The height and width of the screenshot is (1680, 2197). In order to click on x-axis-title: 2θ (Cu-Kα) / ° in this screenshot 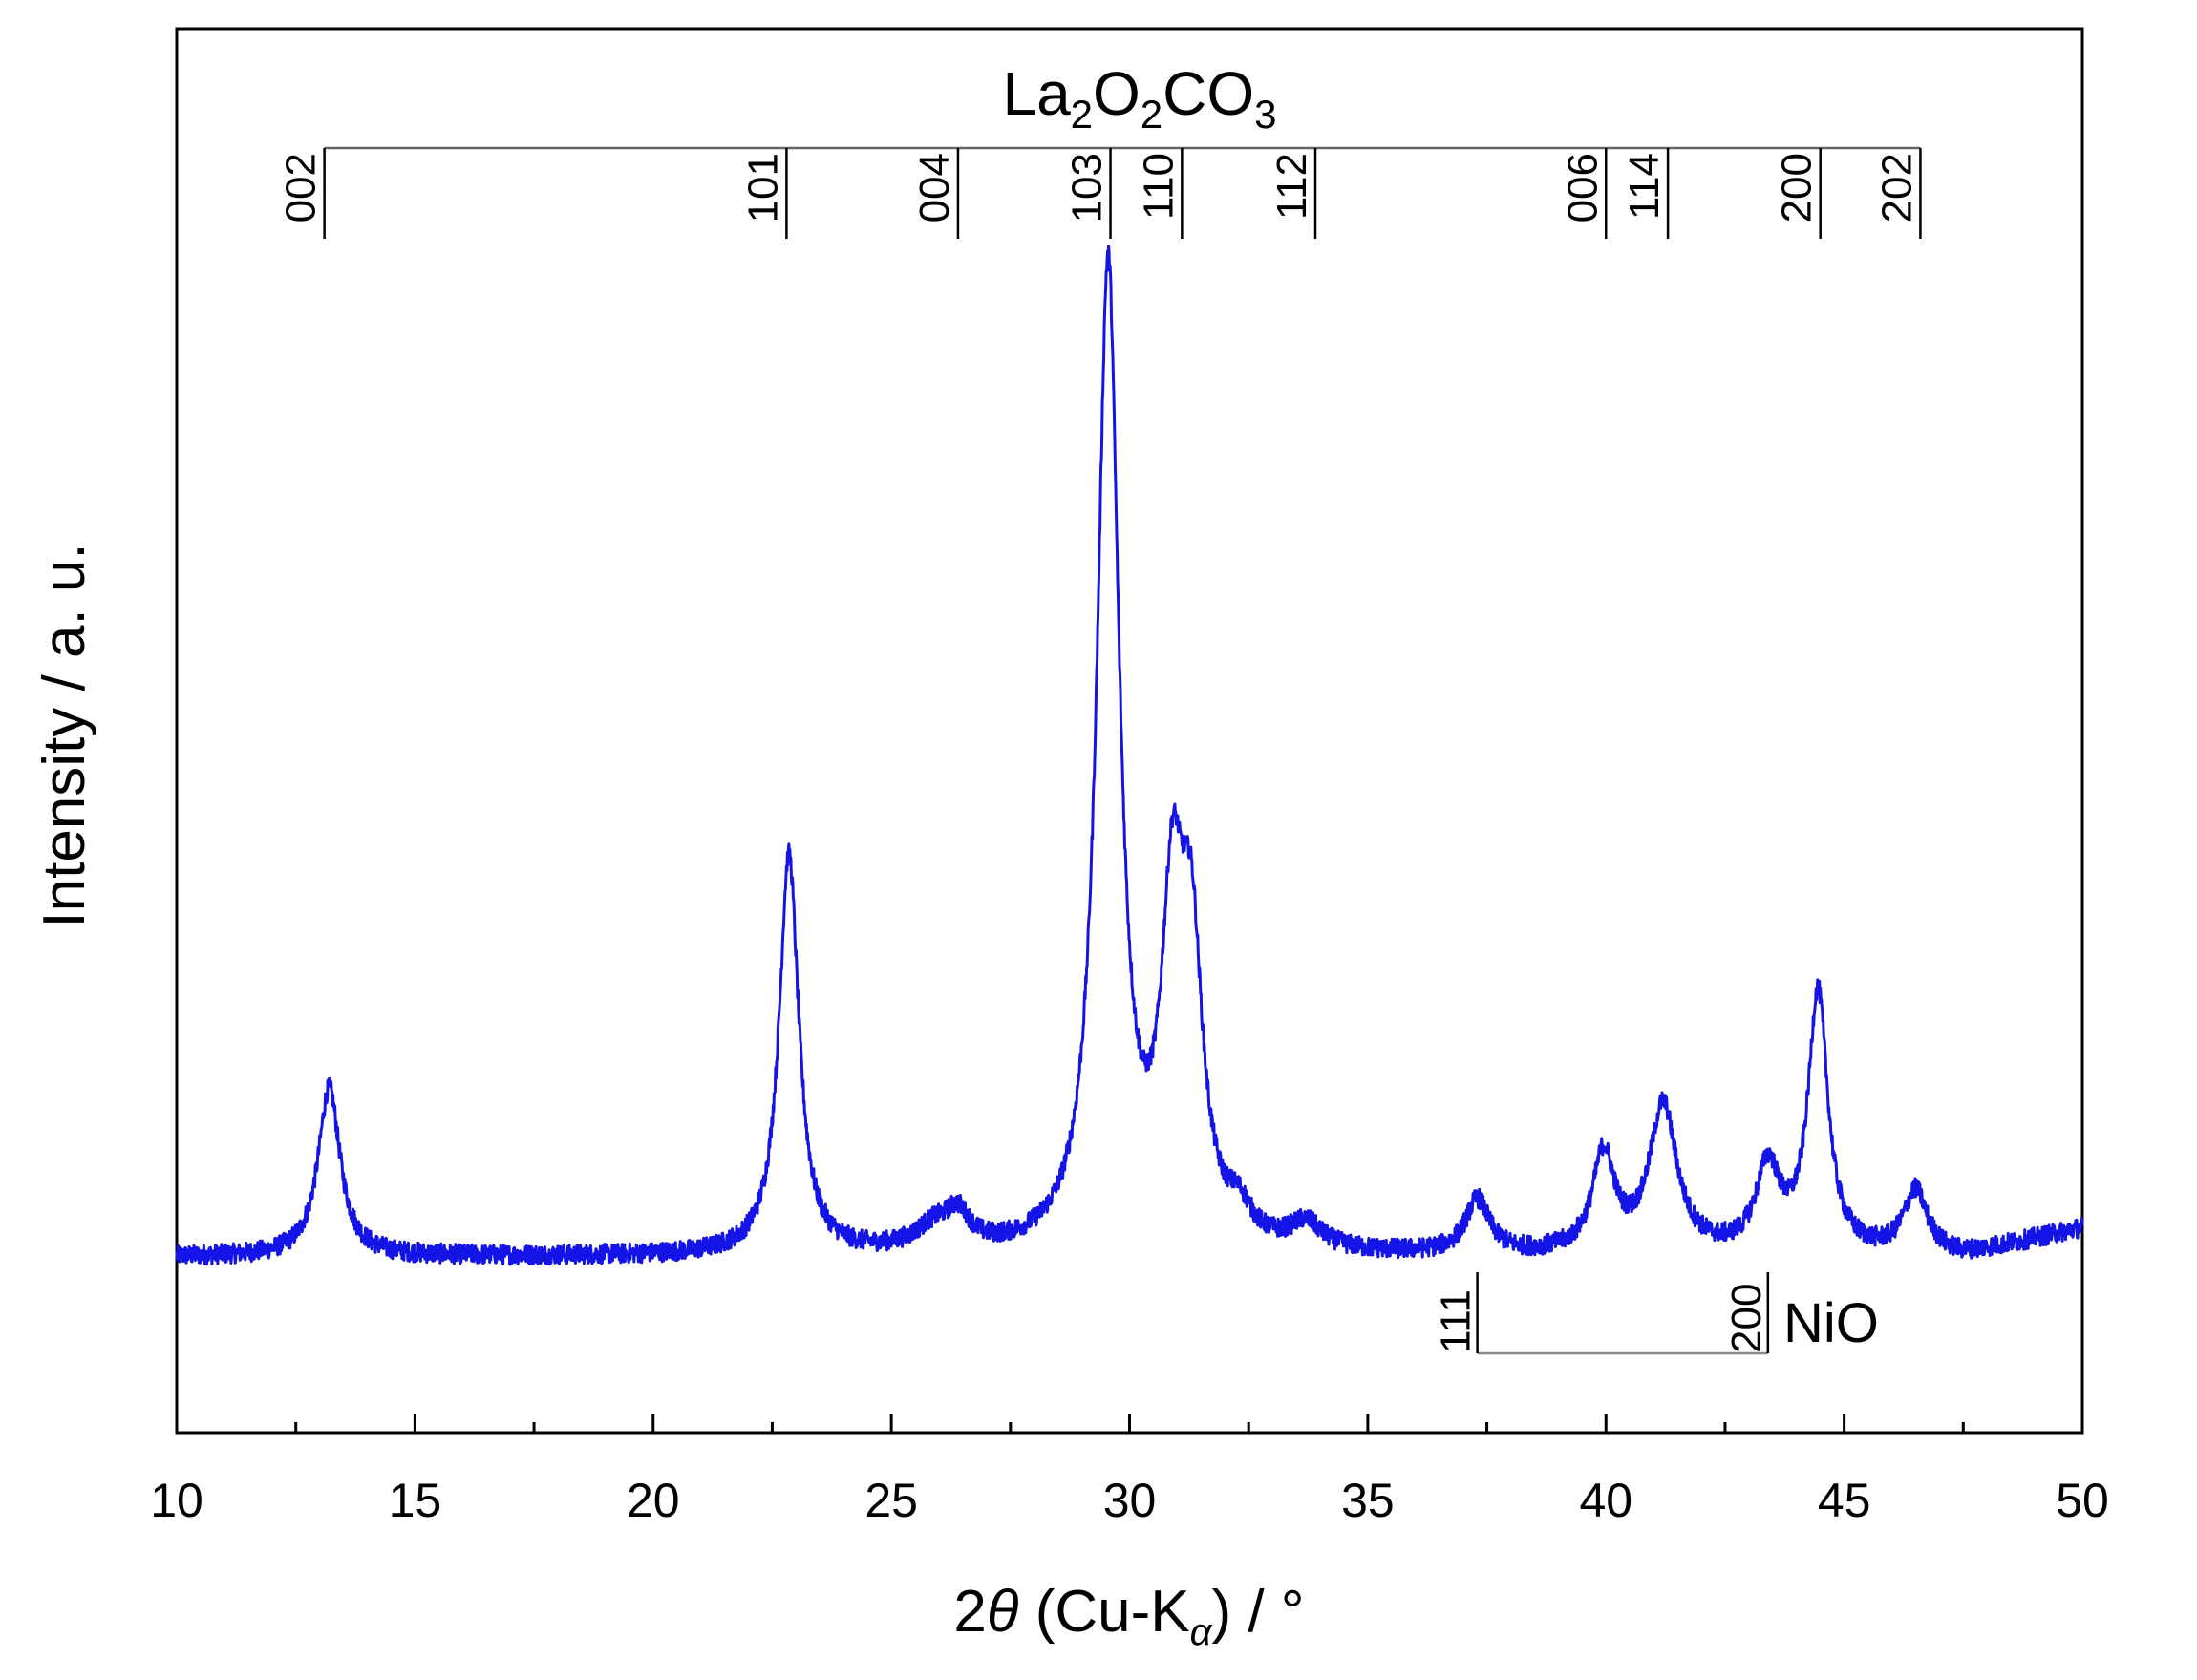, I will do `click(1128, 1616)`.